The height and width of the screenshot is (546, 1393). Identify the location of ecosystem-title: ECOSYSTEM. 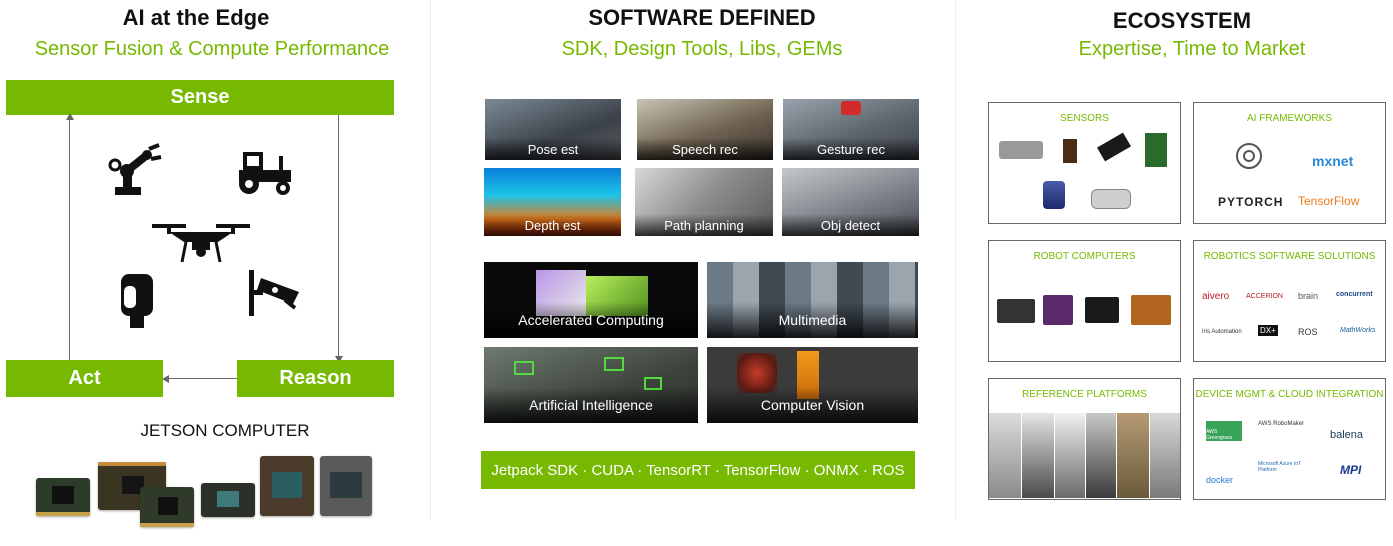
(1182, 20).